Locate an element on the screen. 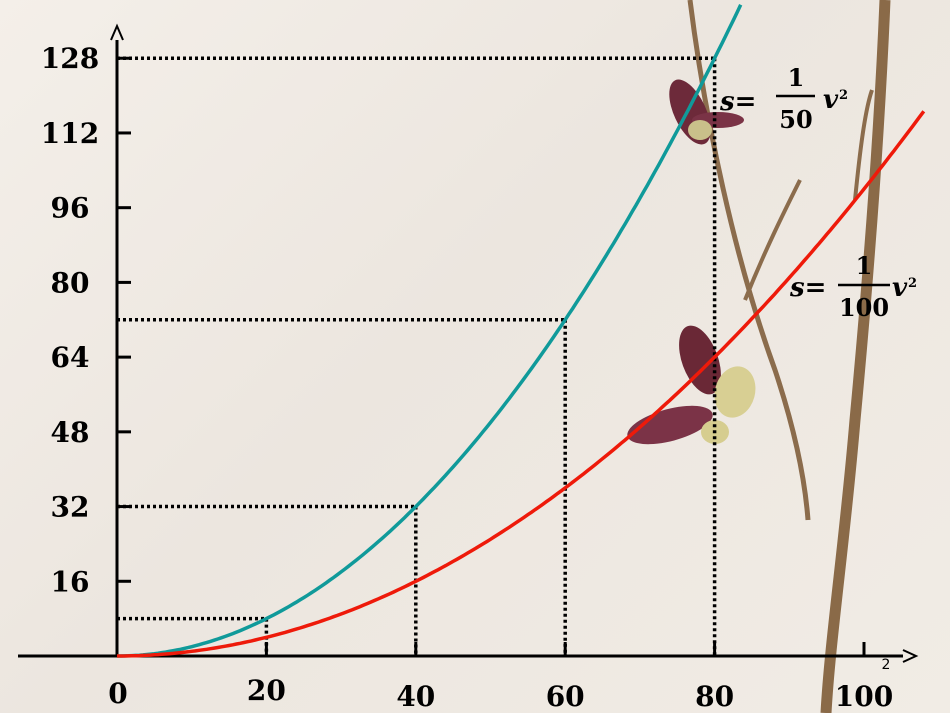  x-tick-label: 20 is located at coordinates (266, 690).